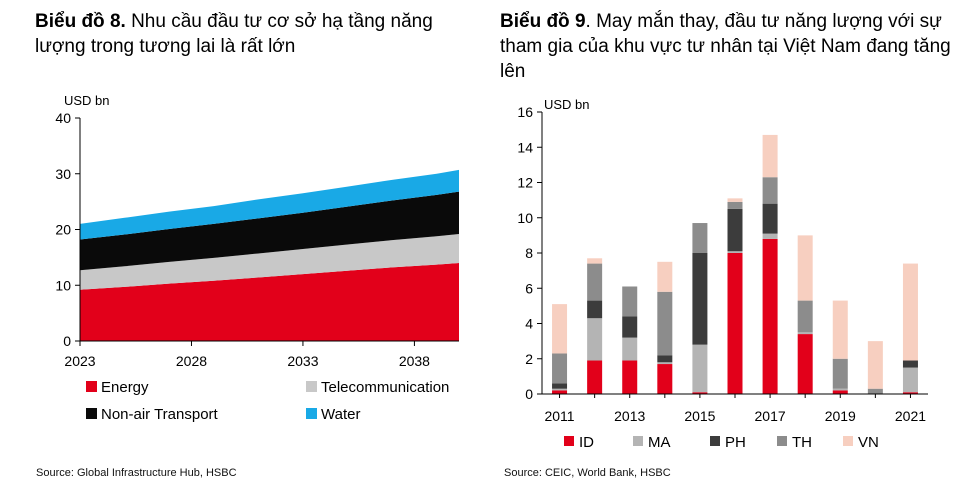 This screenshot has height=500, width=974. I want to click on legend-label: VN, so click(868, 442).